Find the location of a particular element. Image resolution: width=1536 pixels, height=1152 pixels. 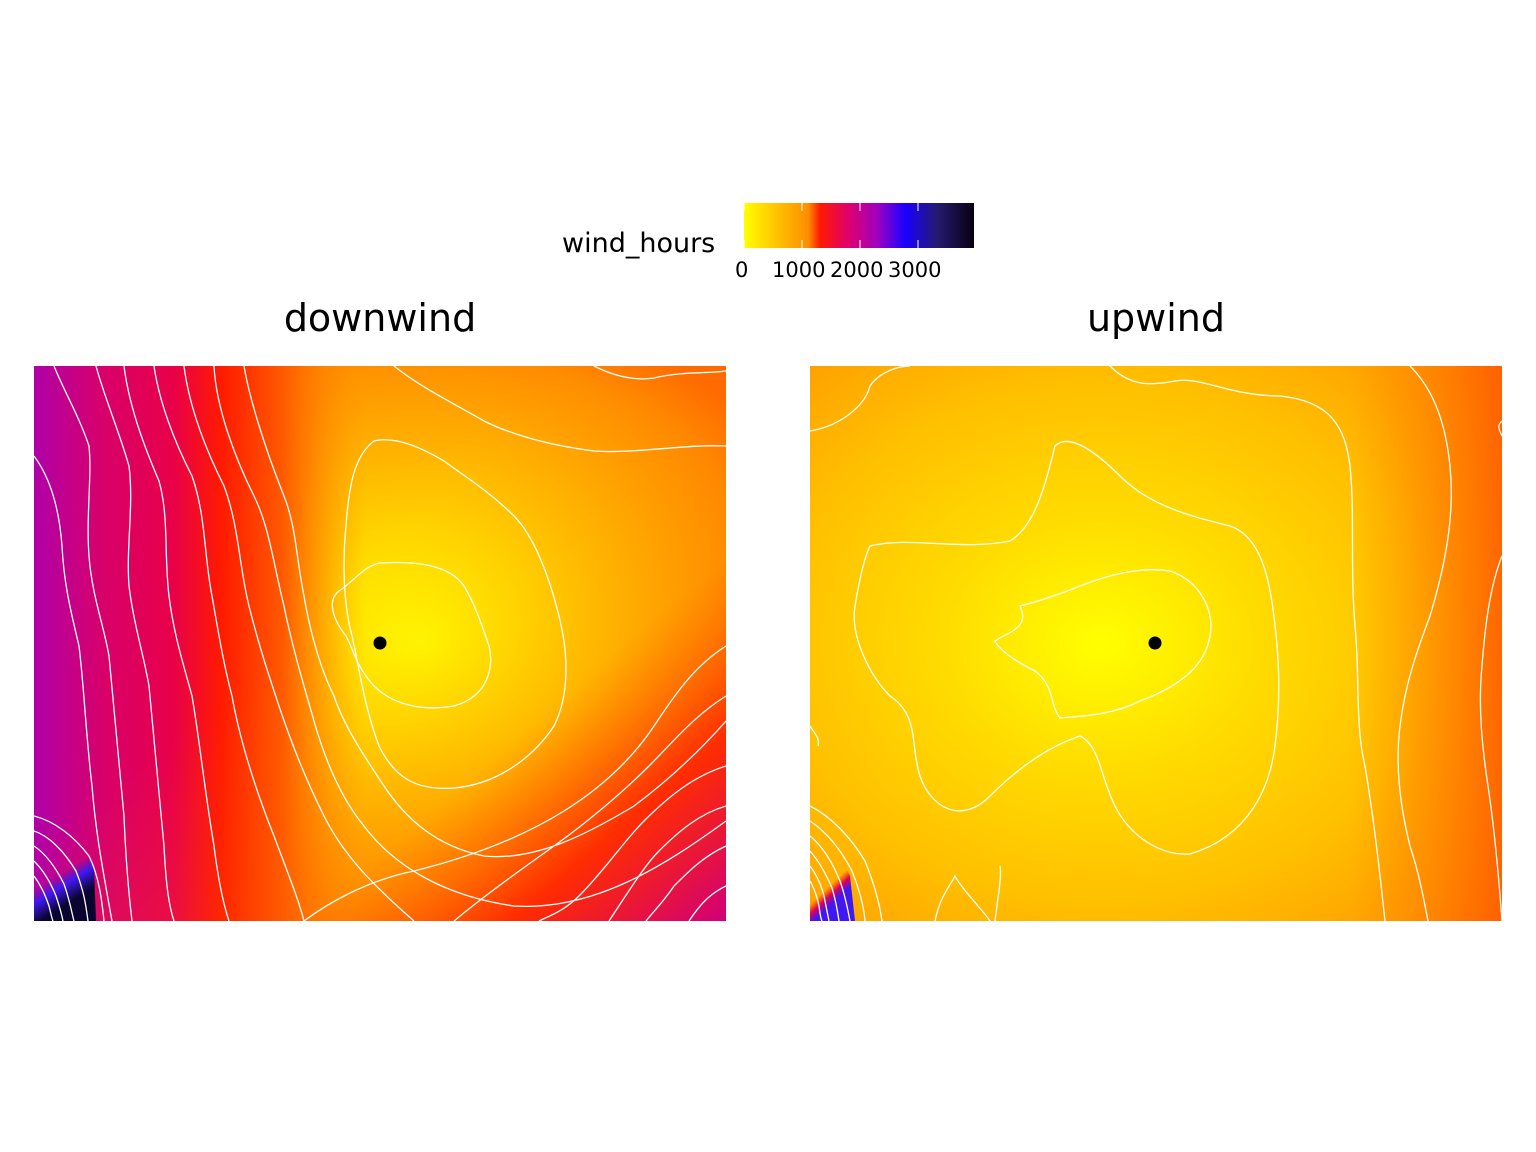

legend-tick-marks is located at coordinates (831, 225).